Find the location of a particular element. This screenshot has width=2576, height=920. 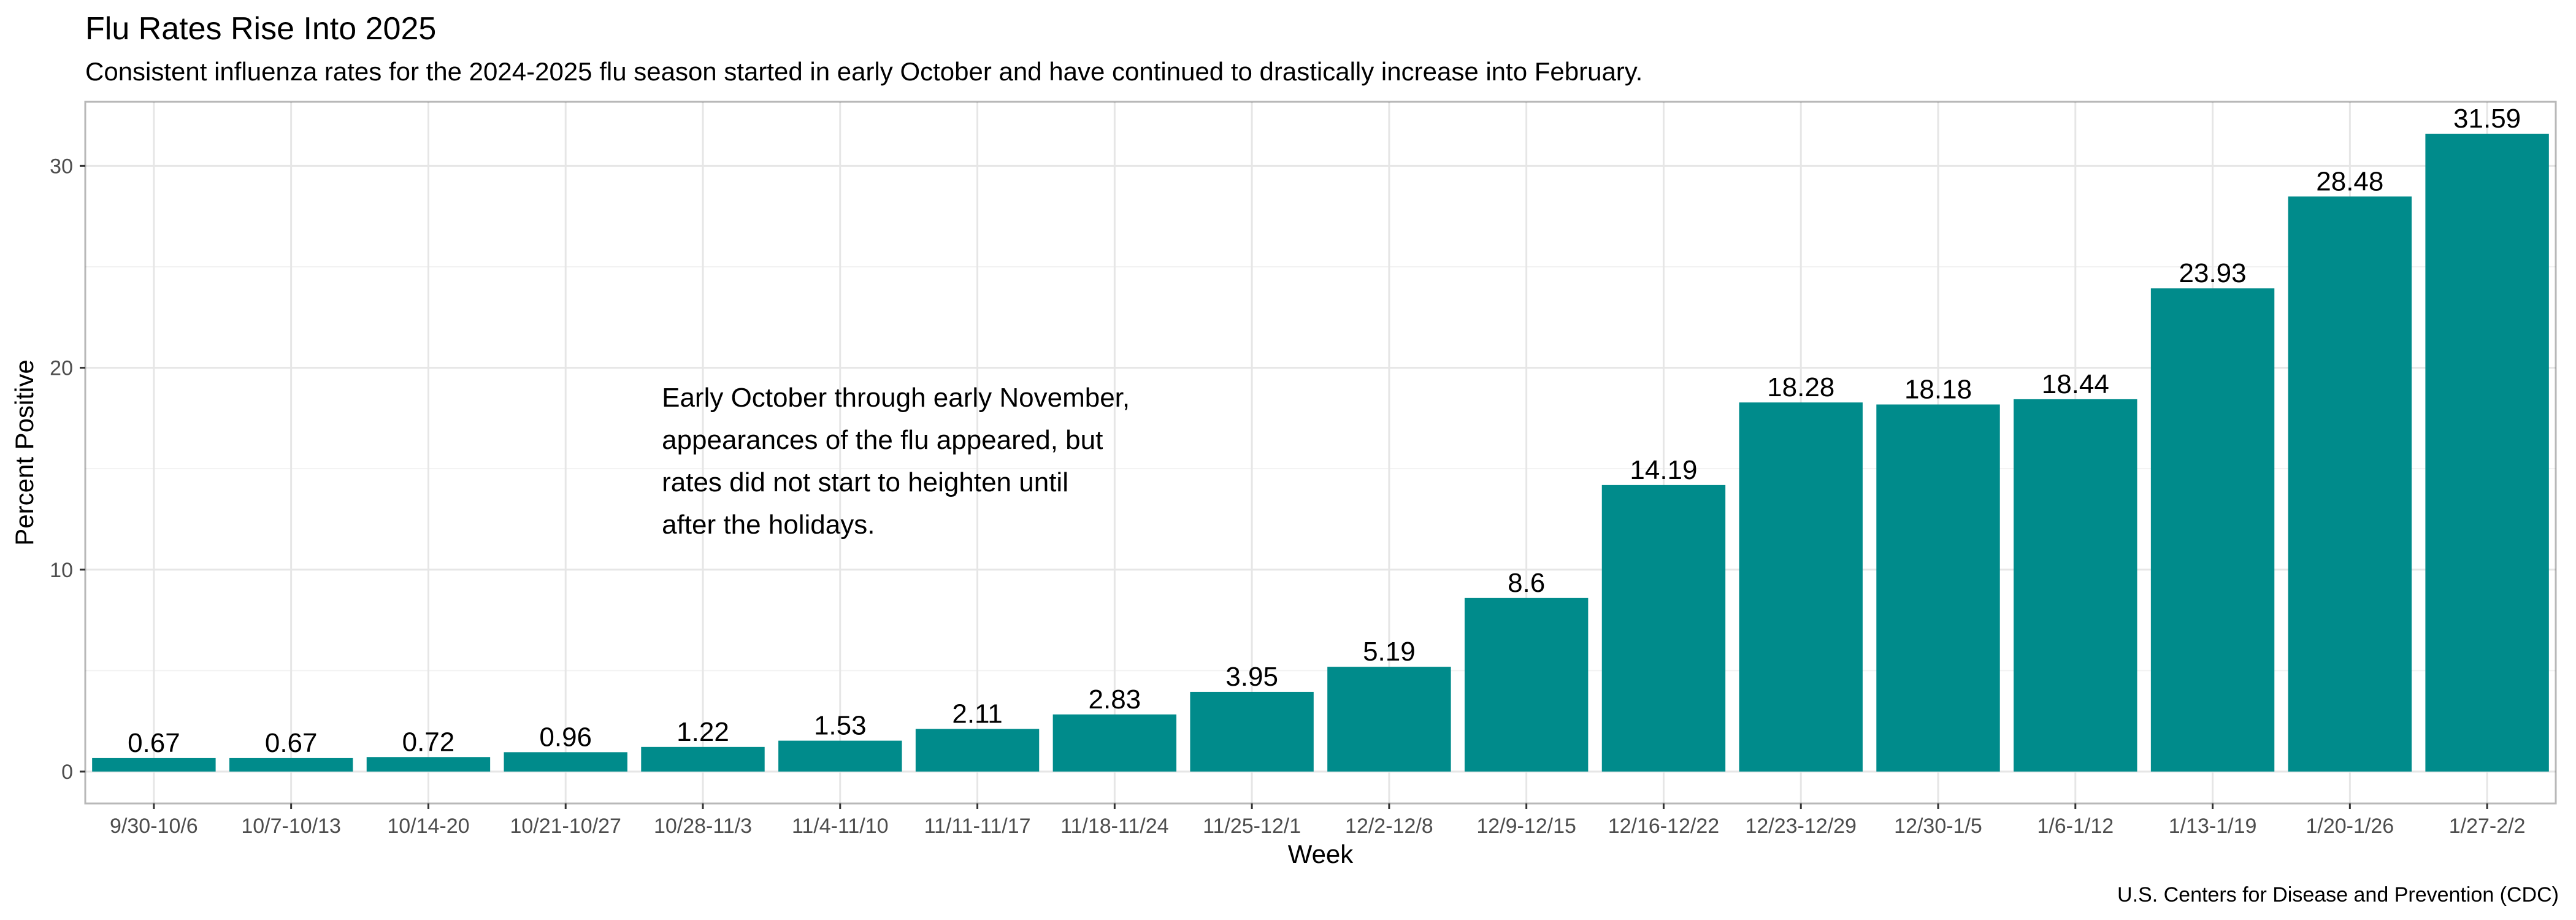

x-tick-label: 12/30-1/5 is located at coordinates (1938, 826).